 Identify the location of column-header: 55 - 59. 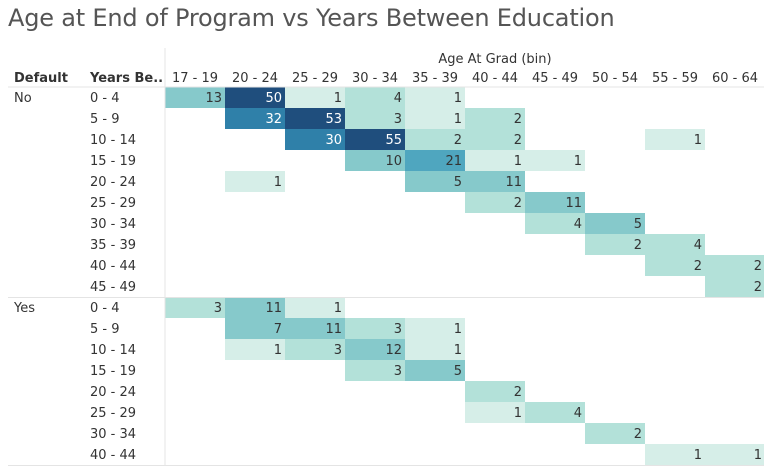
(675, 78).